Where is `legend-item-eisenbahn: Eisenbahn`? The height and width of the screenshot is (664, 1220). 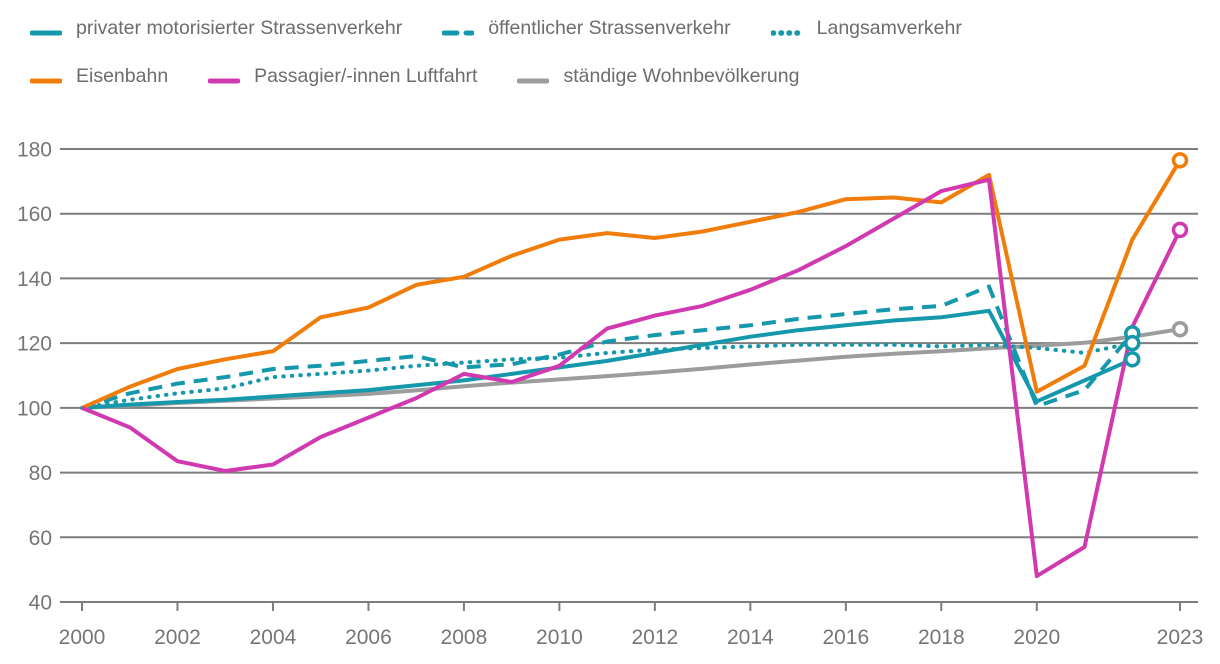 legend-item-eisenbahn: Eisenbahn is located at coordinates (99, 76).